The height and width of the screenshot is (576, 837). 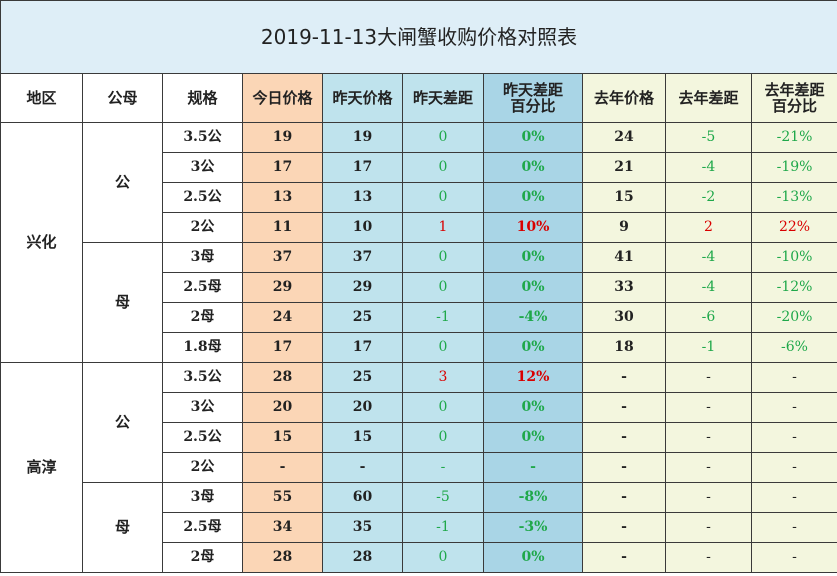 What do you see at coordinates (362, 527) in the screenshot?
I see `yesterday-price-cell: 35` at bounding box center [362, 527].